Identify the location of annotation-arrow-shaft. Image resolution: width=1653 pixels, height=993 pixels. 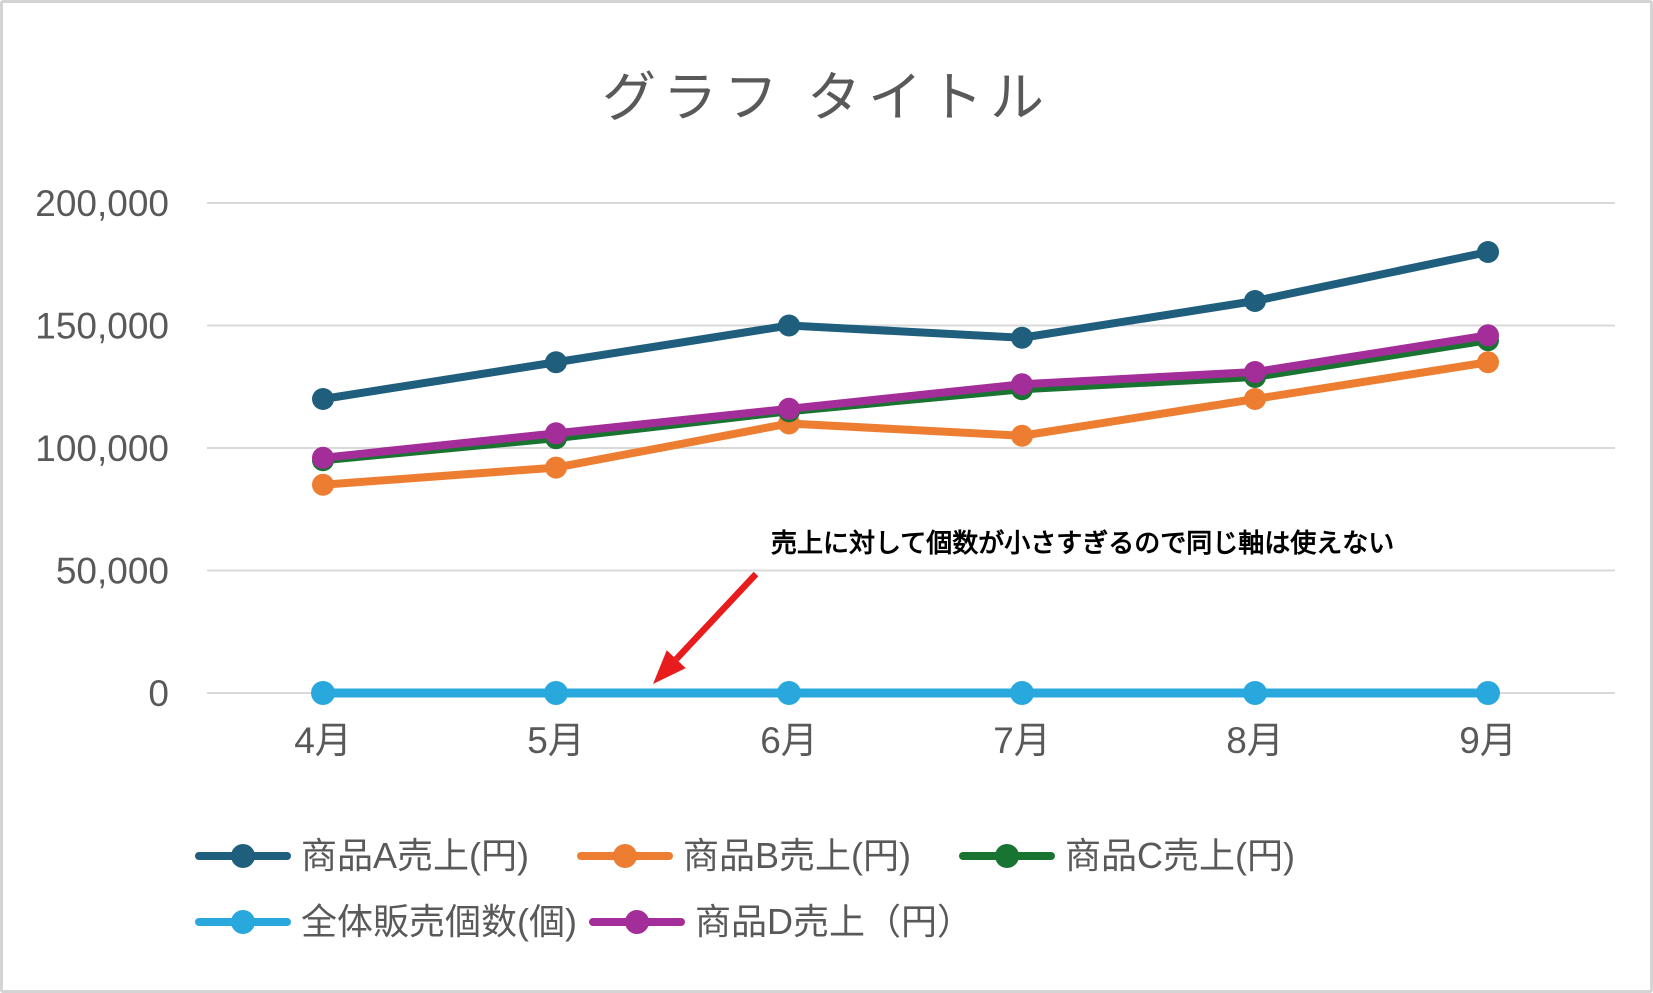
(716, 616).